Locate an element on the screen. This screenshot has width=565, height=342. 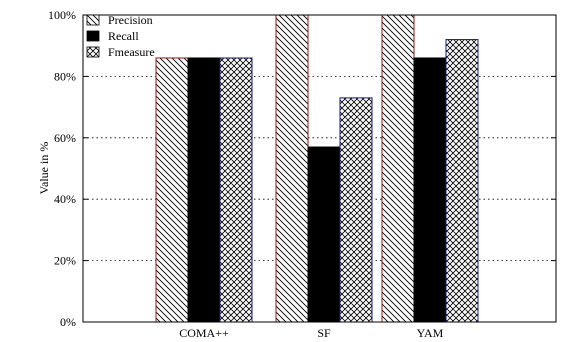
y-tick-label: 20% is located at coordinates (65, 261).